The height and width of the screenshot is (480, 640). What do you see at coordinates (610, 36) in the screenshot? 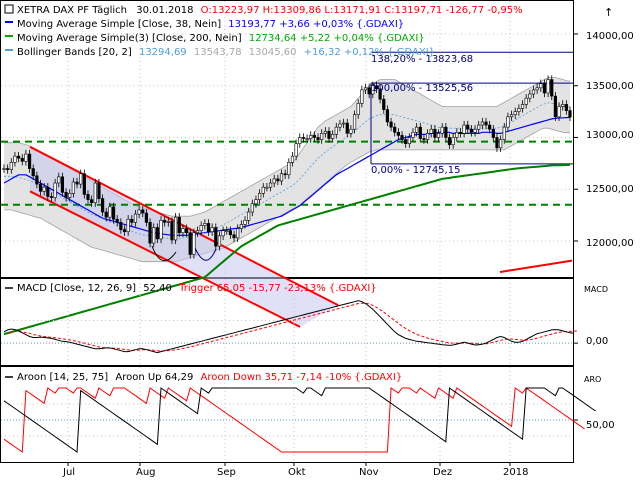
I see `price-tick-label: 14000,00` at bounding box center [610, 36].